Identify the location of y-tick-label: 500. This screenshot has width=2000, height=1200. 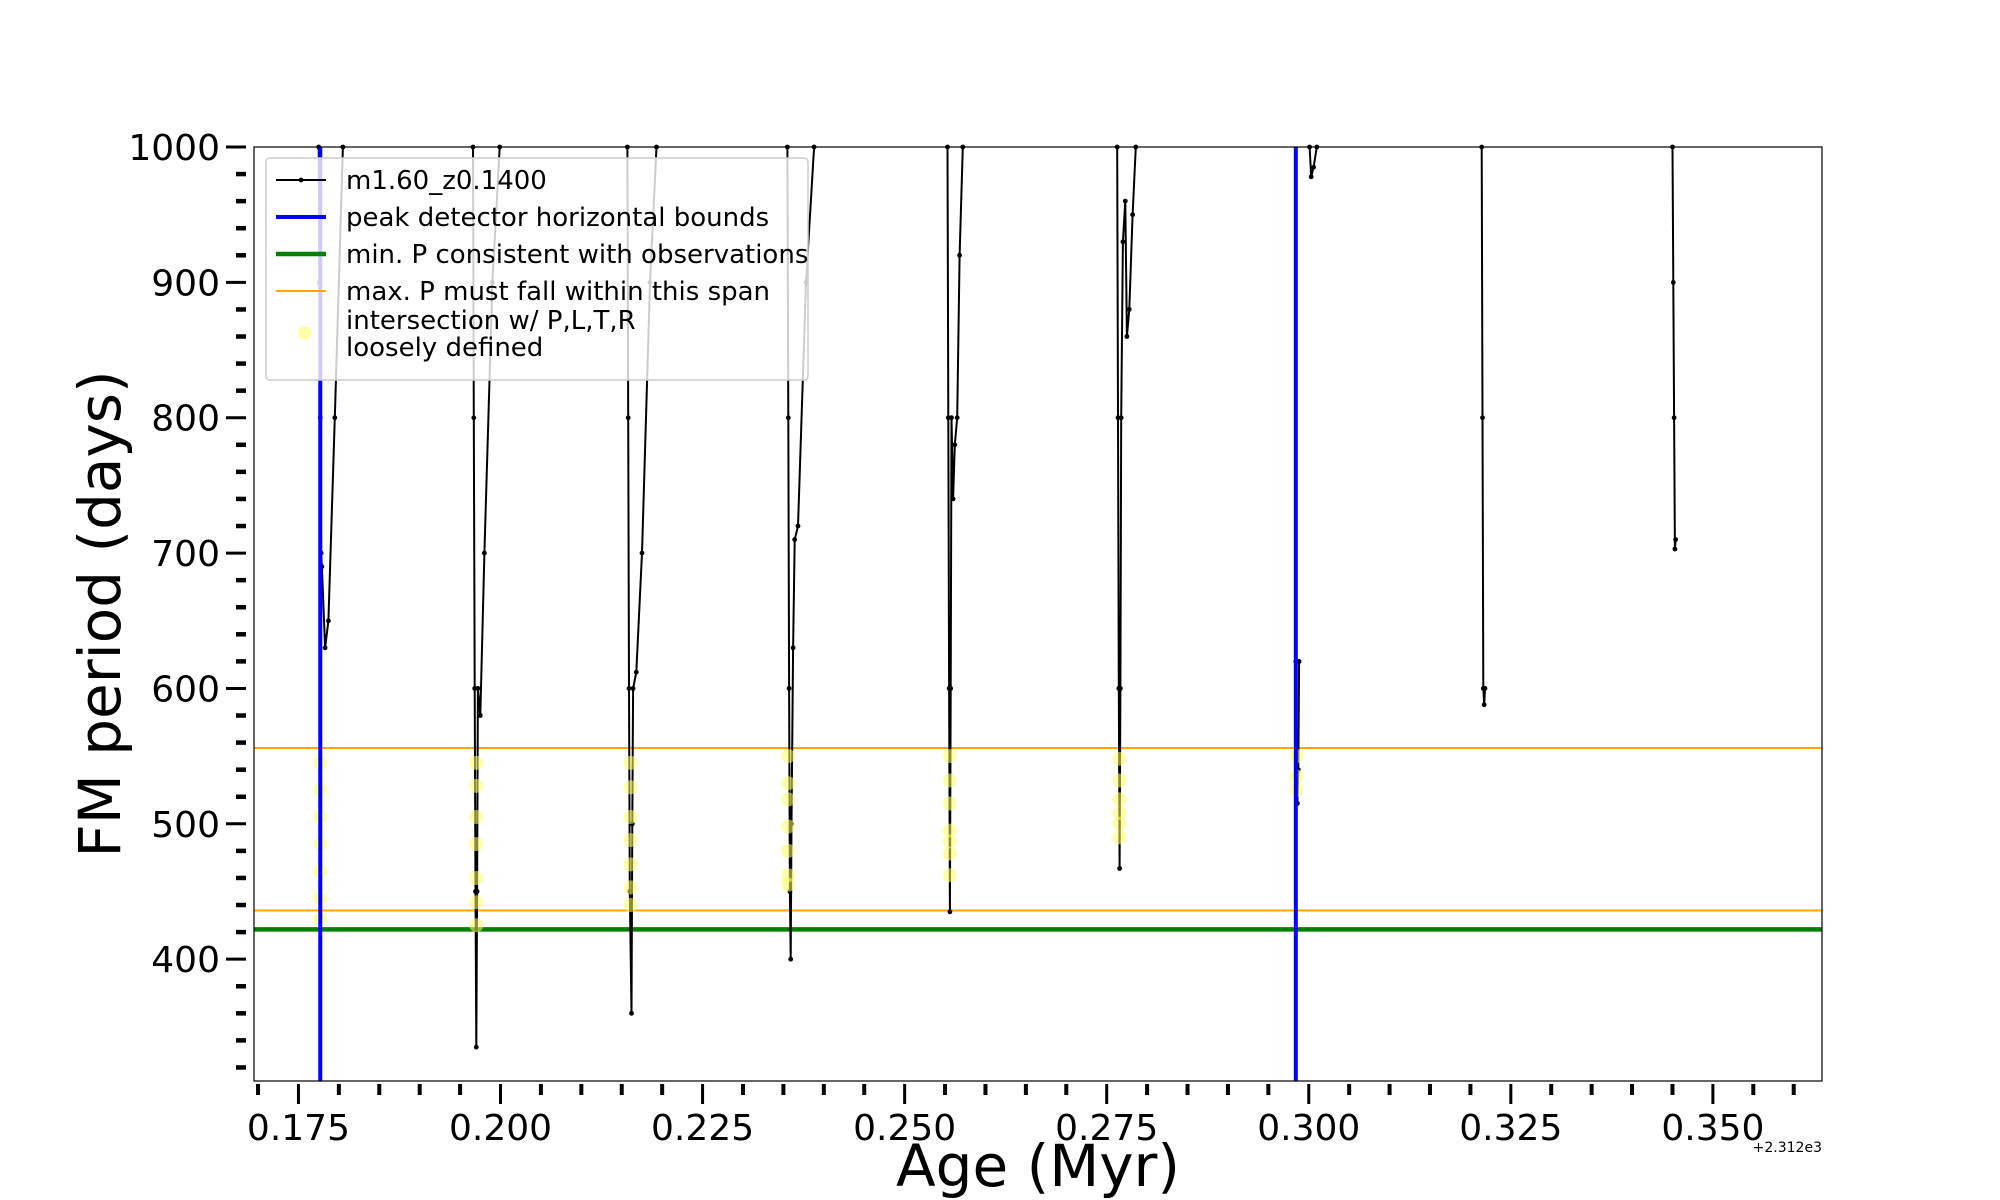
(185, 825).